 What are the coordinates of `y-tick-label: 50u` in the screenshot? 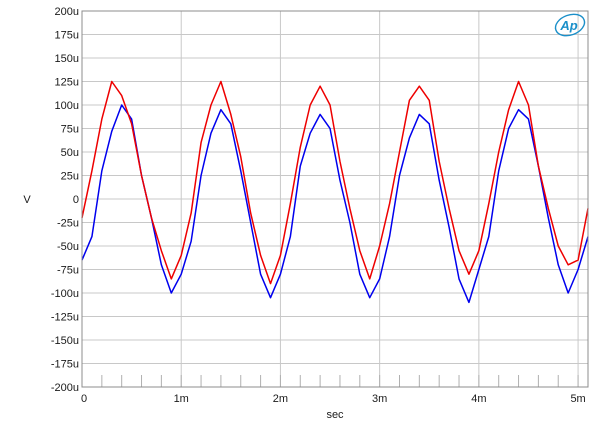 It's located at (70, 153).